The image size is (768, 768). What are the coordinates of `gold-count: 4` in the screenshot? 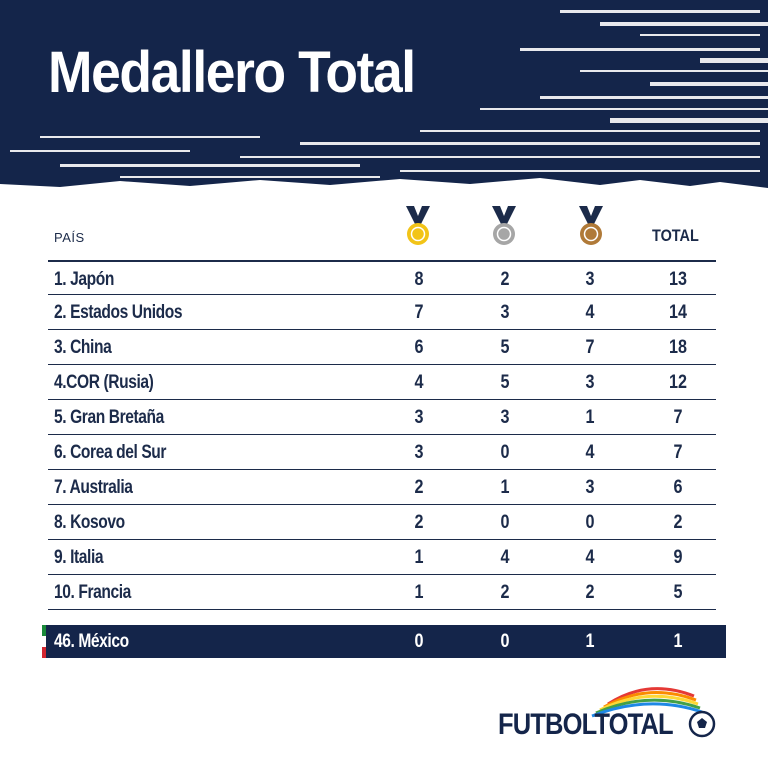 It's located at (419, 382).